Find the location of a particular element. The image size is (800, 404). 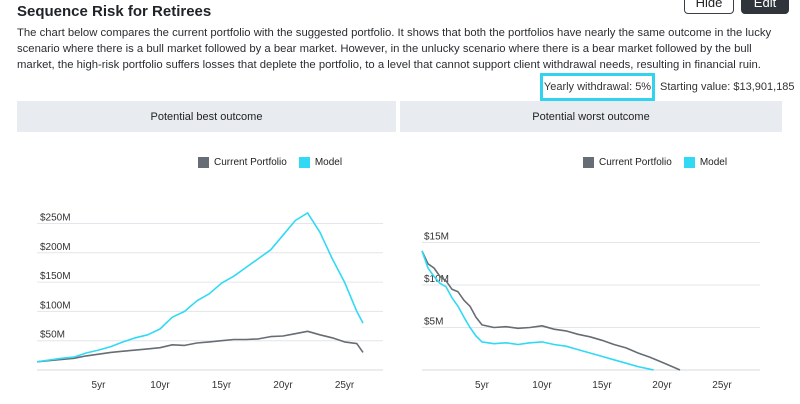

y-tick-label: $5M is located at coordinates (433, 322).